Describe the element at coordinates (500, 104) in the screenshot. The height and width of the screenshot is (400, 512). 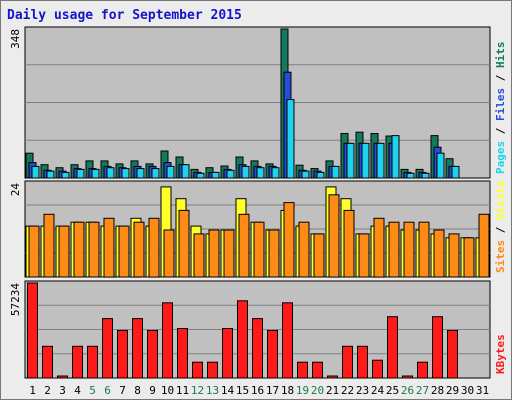
I see `legend-entry: Files` at that location.